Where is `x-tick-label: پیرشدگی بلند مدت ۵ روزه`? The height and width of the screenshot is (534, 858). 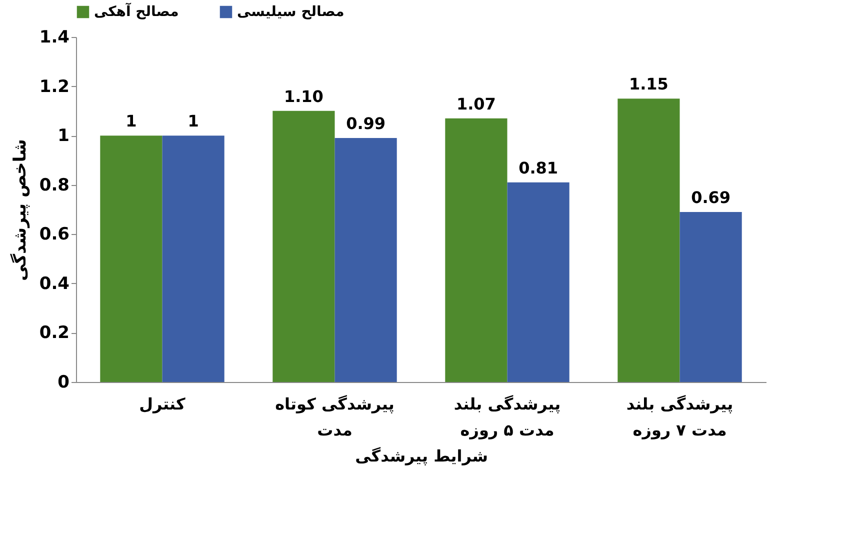 x-tick-label: پیرشدگی بلند مدت ۵ روزه is located at coordinates (507, 417).